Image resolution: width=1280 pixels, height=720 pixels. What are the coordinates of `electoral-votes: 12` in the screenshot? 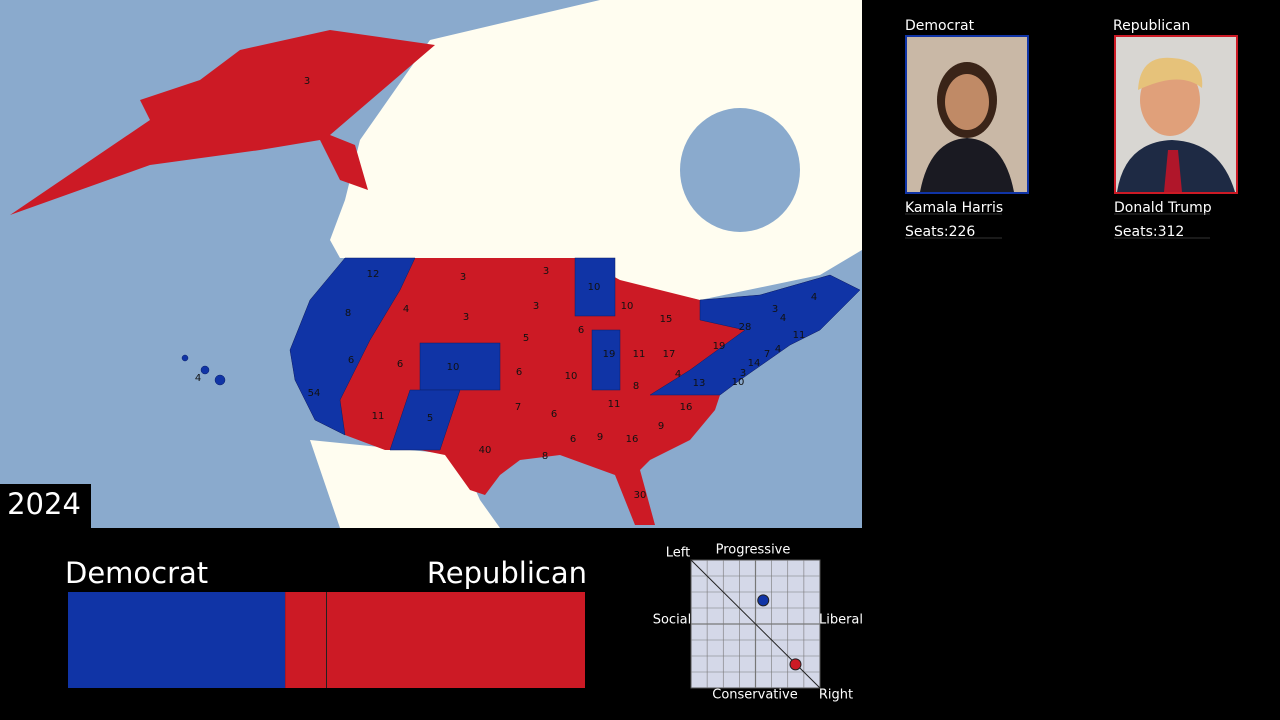 It's located at (373, 274).